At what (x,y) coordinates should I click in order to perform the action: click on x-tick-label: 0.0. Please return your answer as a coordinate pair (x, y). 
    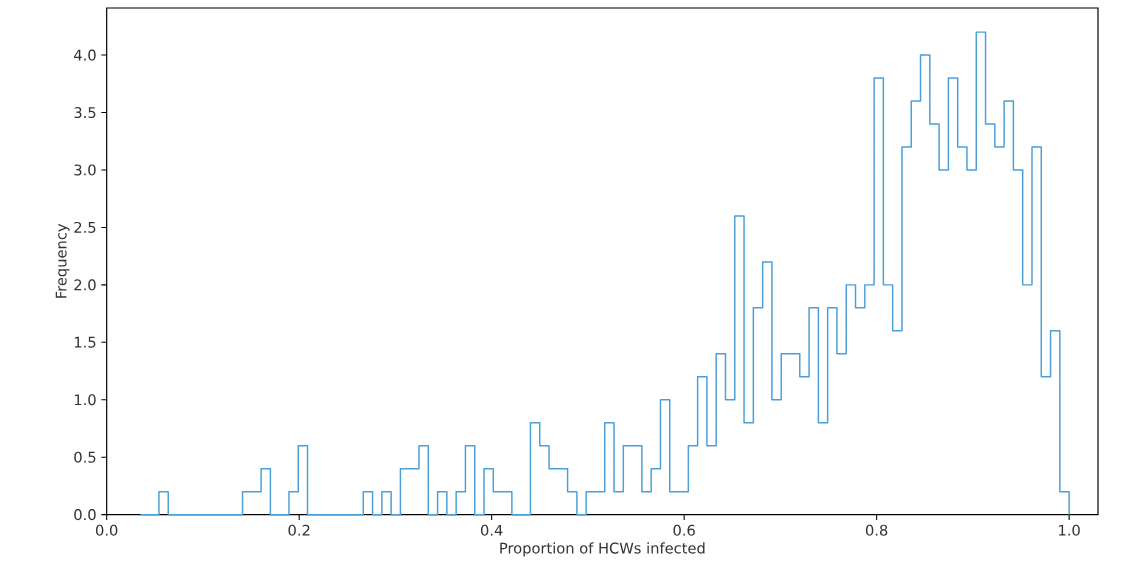
    Looking at the image, I should click on (106, 530).